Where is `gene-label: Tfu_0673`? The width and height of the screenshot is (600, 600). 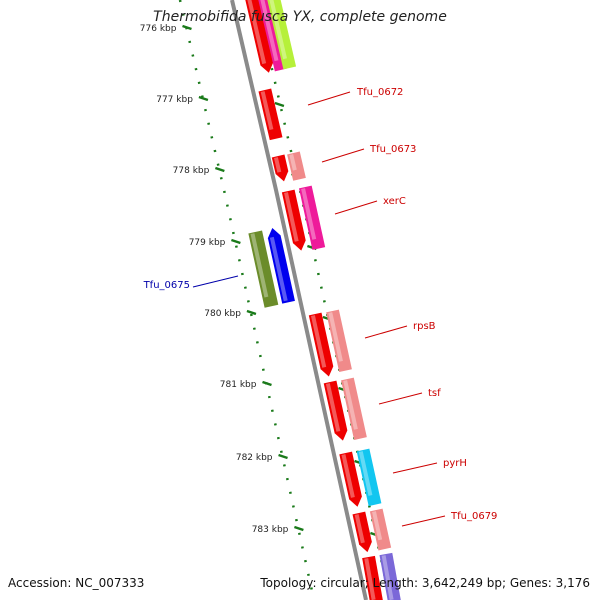 gene-label: Tfu_0673 is located at coordinates (392, 149).